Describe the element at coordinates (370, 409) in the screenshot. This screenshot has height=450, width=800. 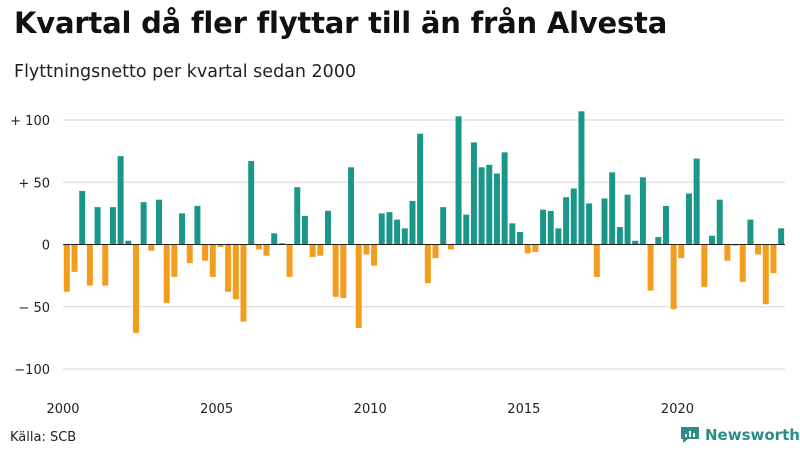
I see `x-tick-label: 2010` at that location.